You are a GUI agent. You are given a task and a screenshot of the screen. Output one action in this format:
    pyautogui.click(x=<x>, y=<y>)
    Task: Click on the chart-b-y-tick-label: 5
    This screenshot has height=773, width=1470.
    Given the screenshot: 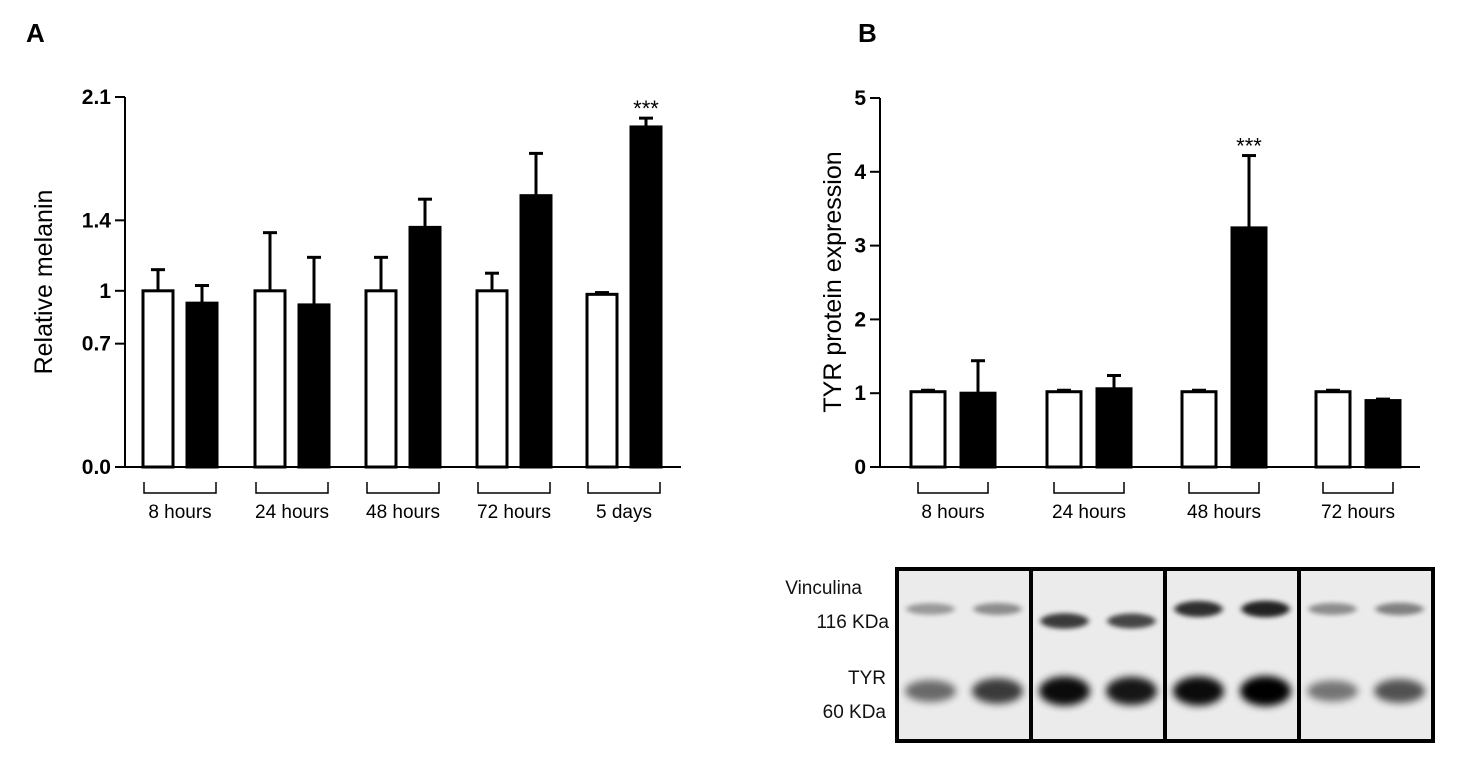 What is the action you would take?
    pyautogui.click(x=860, y=98)
    